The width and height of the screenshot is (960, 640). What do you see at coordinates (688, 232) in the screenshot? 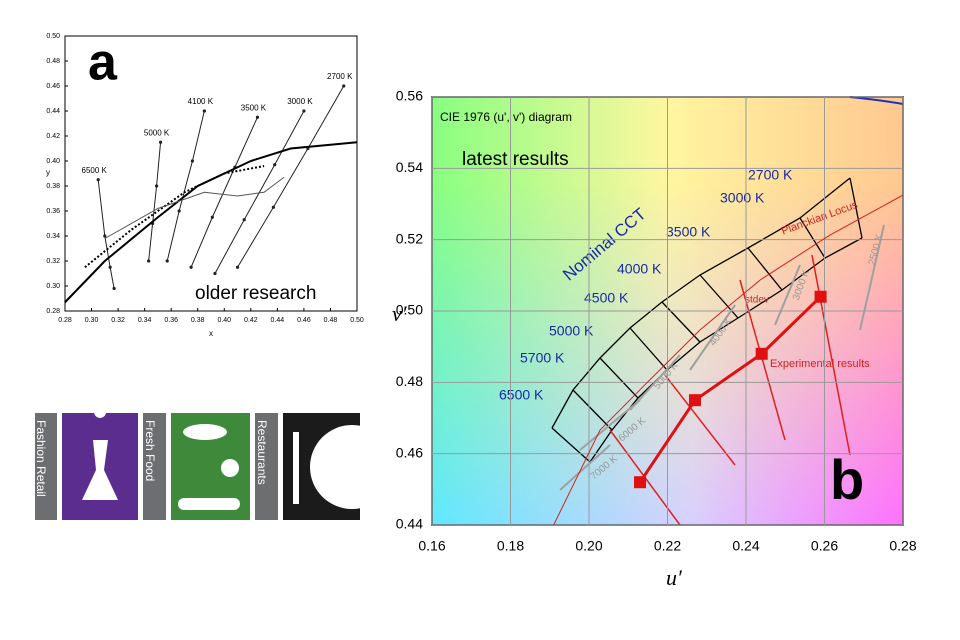
I see `cct-label: 3500 K` at bounding box center [688, 232].